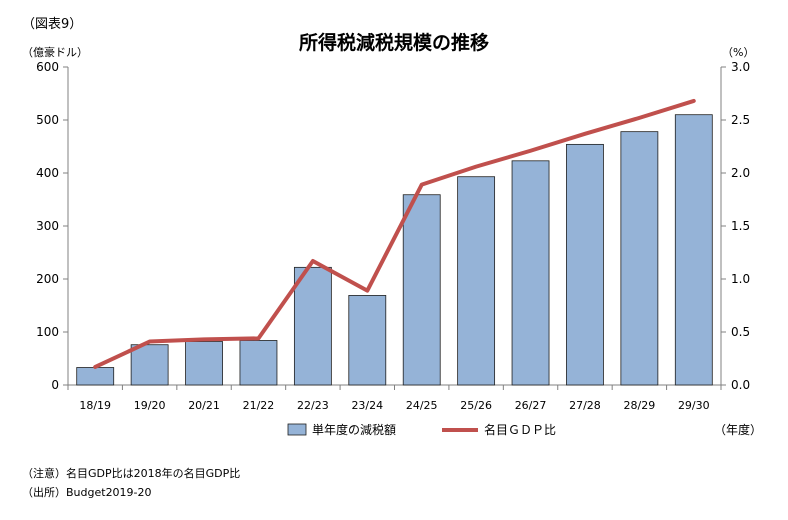 This screenshot has width=788, height=520. I want to click on figure-label: （図表9）, so click(52, 24).